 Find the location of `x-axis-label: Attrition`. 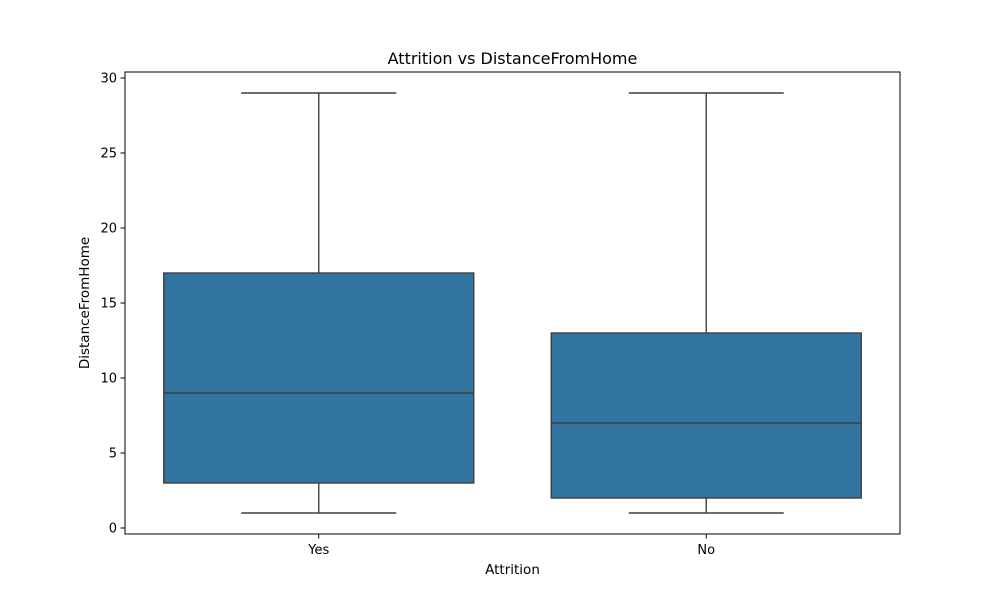

x-axis-label: Attrition is located at coordinates (512, 570).